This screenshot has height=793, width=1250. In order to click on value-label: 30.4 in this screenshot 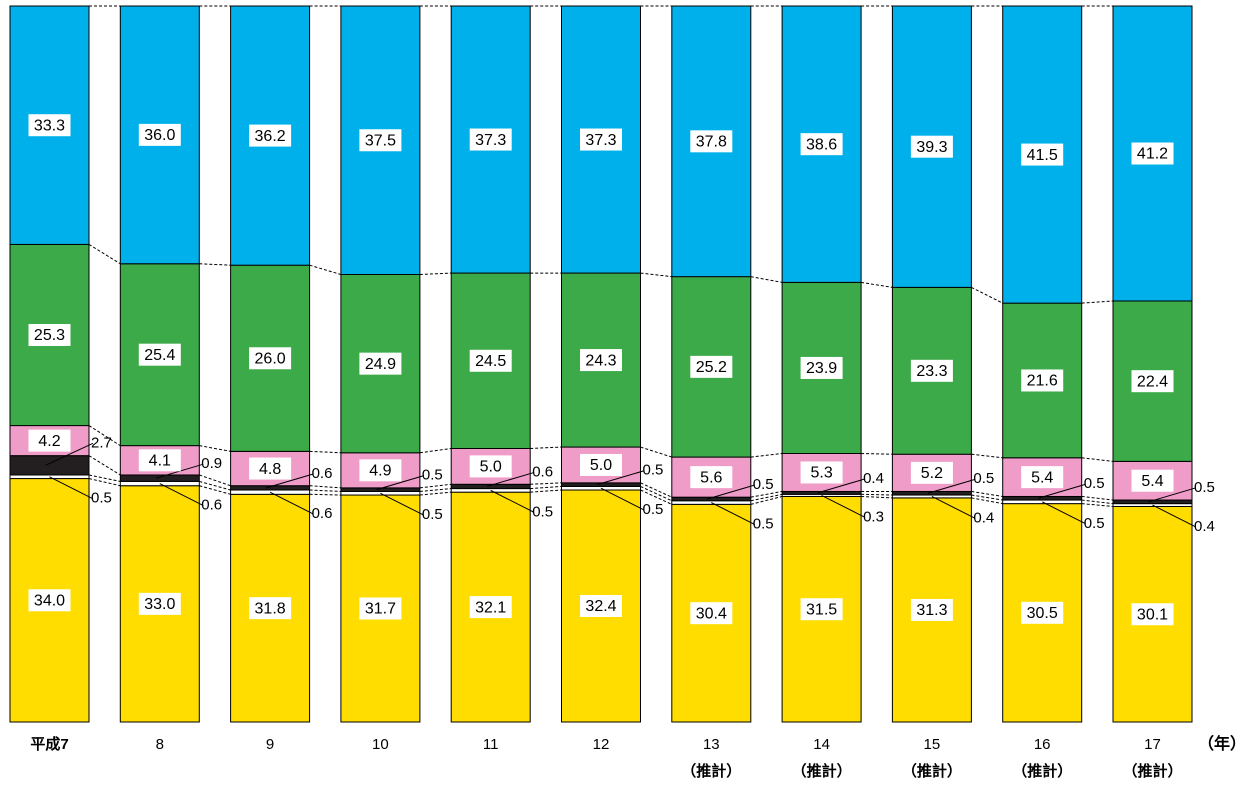, I will do `click(711, 613)`.